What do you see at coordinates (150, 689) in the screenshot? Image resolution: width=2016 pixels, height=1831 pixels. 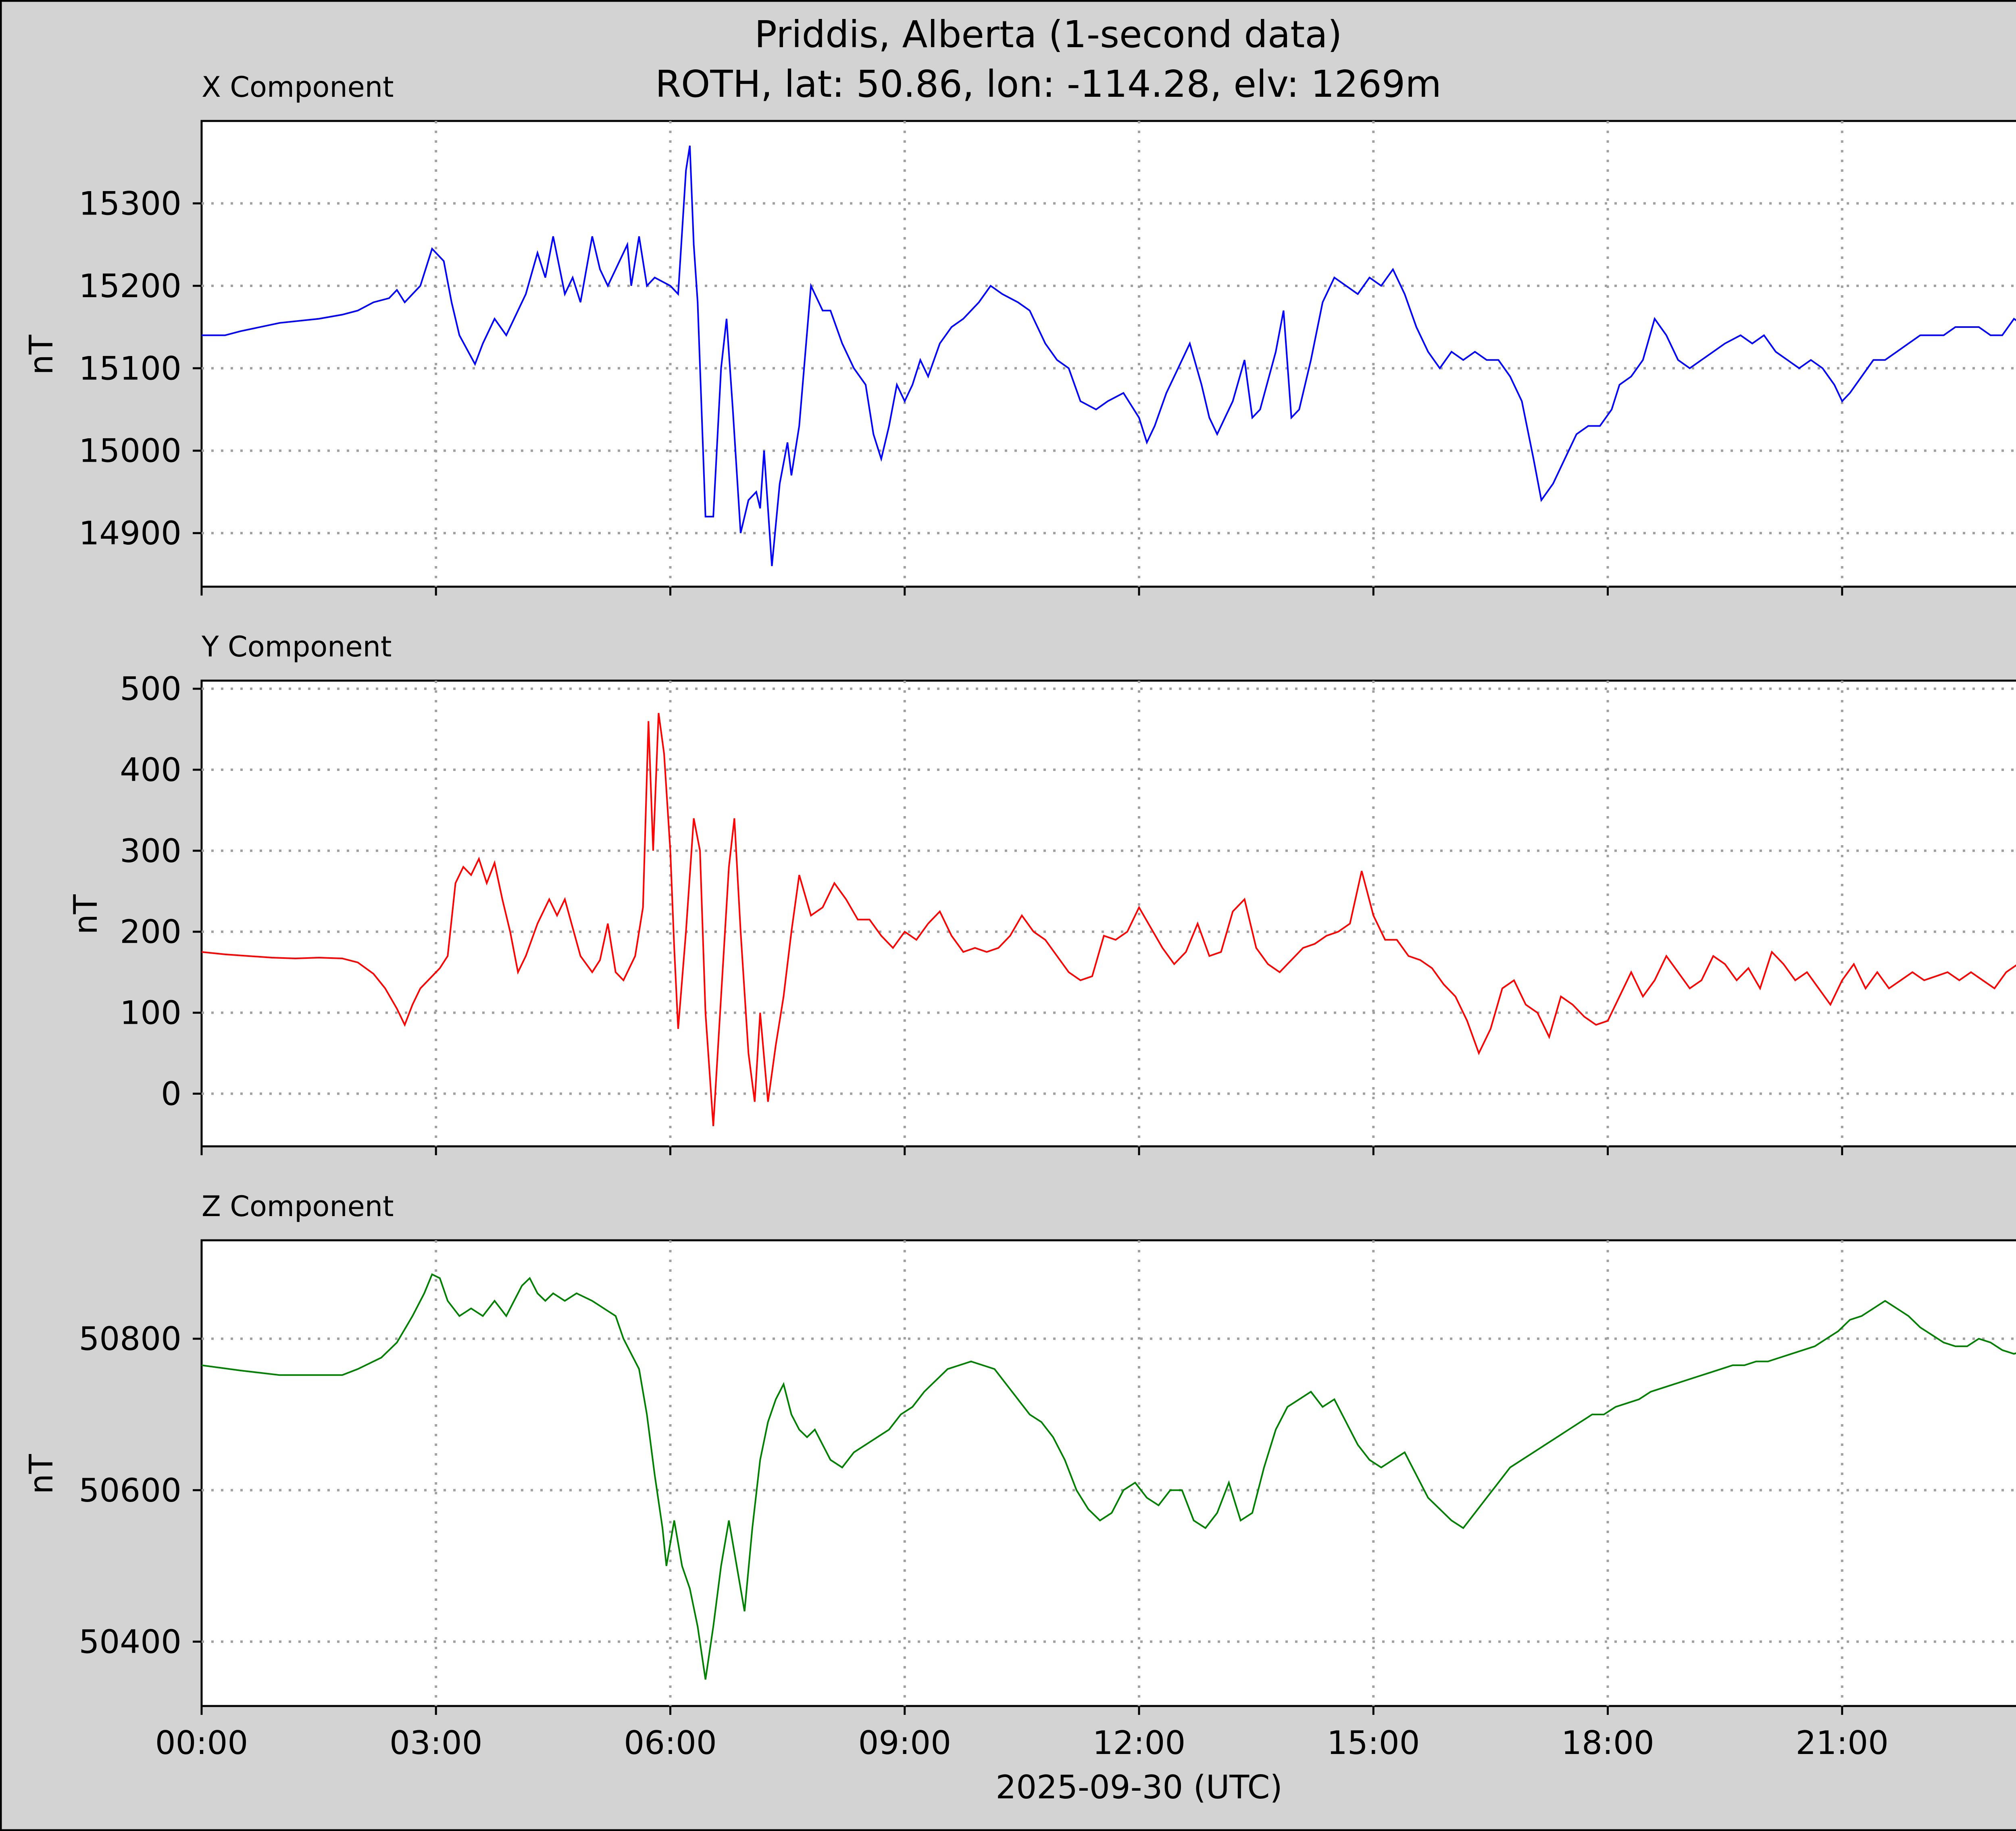 I see `panel-1-ytick-label-5: 500` at bounding box center [150, 689].